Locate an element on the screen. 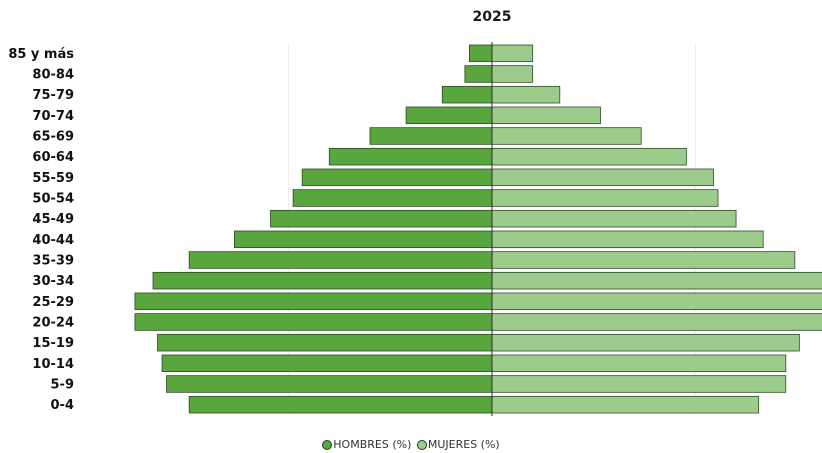 The height and width of the screenshot is (453, 822). tick-label-15: 10-14 is located at coordinates (53, 364).